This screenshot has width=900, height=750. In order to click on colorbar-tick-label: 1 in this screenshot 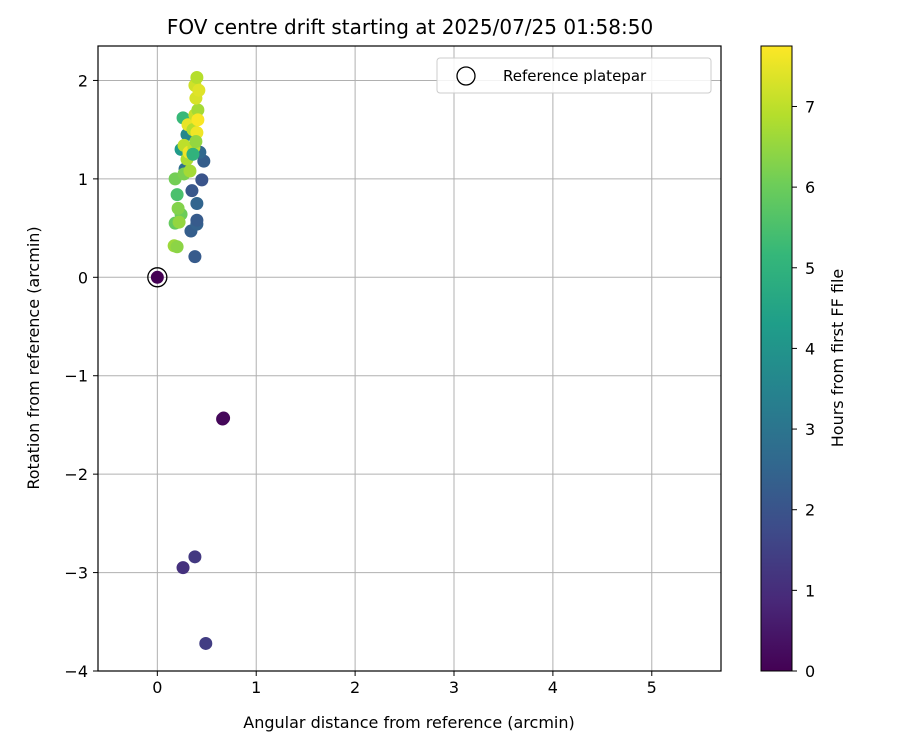, I will do `click(810, 590)`.